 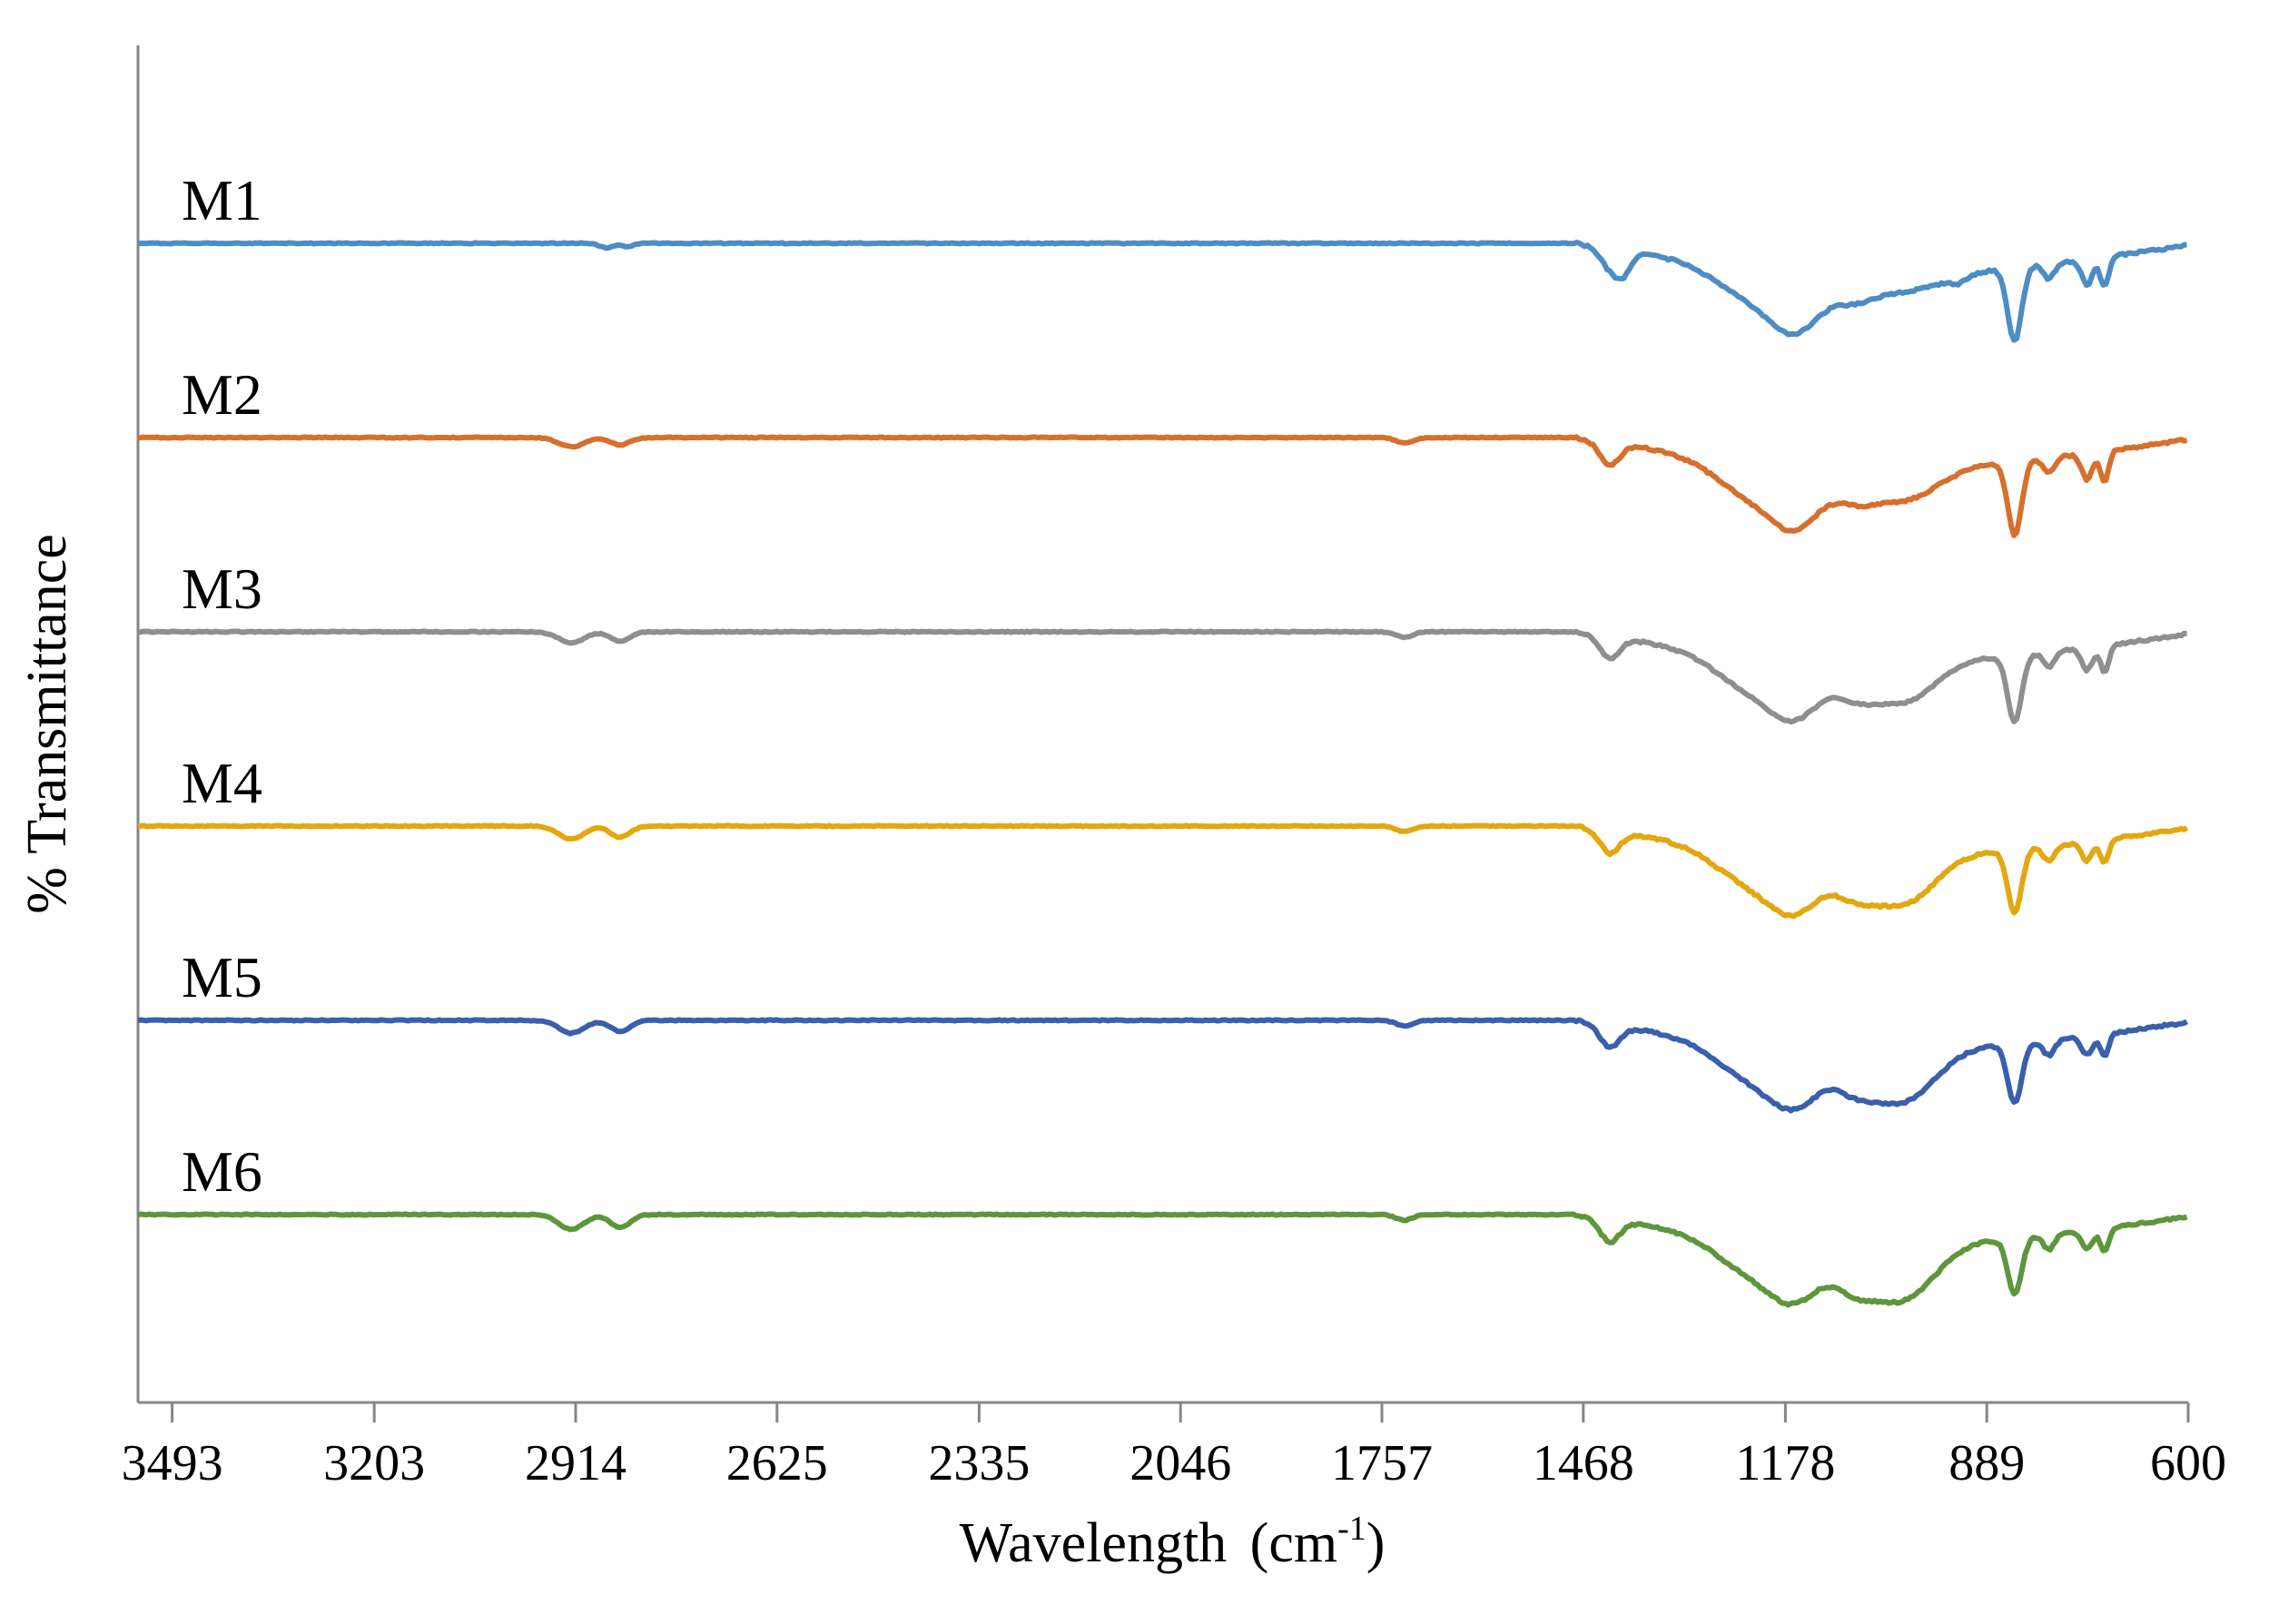 What do you see at coordinates (1382, 1463) in the screenshot?
I see `x-tick-label: 1757` at bounding box center [1382, 1463].